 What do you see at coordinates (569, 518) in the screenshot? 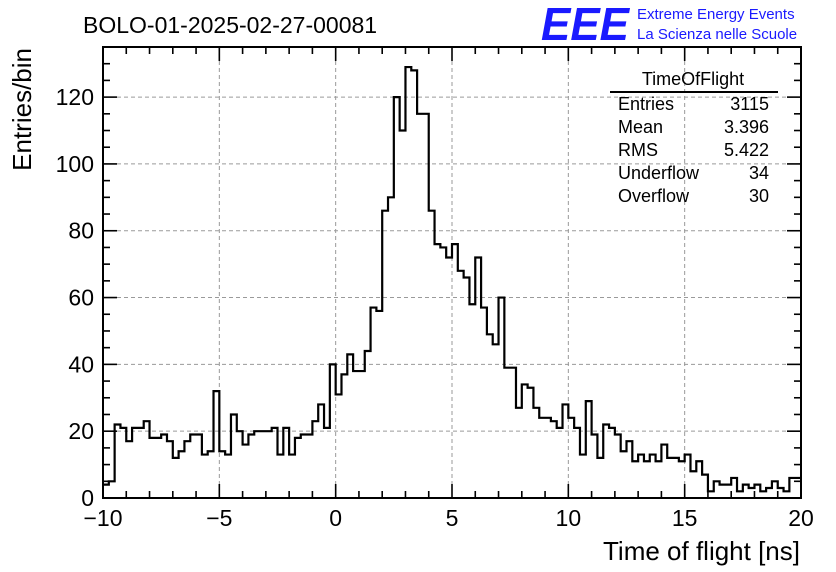
I see `x-tick-label: 10` at bounding box center [569, 518].